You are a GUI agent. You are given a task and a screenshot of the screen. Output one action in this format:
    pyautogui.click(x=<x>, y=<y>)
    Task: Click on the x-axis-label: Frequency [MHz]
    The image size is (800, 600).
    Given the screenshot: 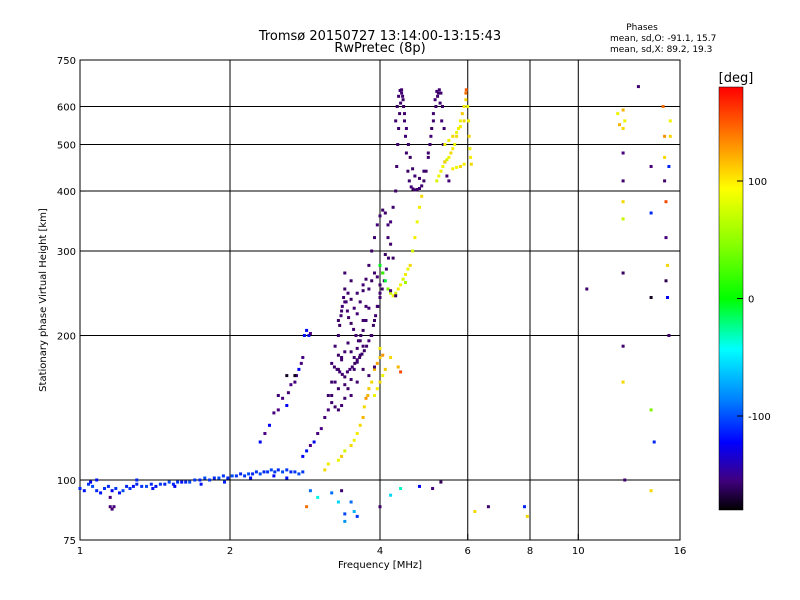 What is the action you would take?
    pyautogui.click(x=380, y=565)
    